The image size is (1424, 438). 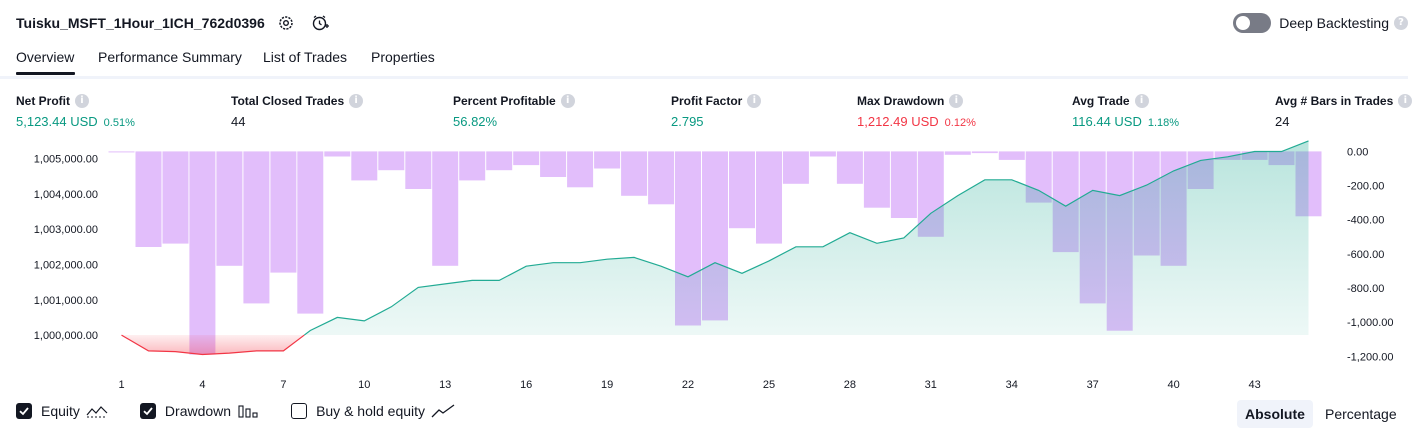 What do you see at coordinates (66, 336) in the screenshot?
I see `left-axis-tick: 1,000,000.00` at bounding box center [66, 336].